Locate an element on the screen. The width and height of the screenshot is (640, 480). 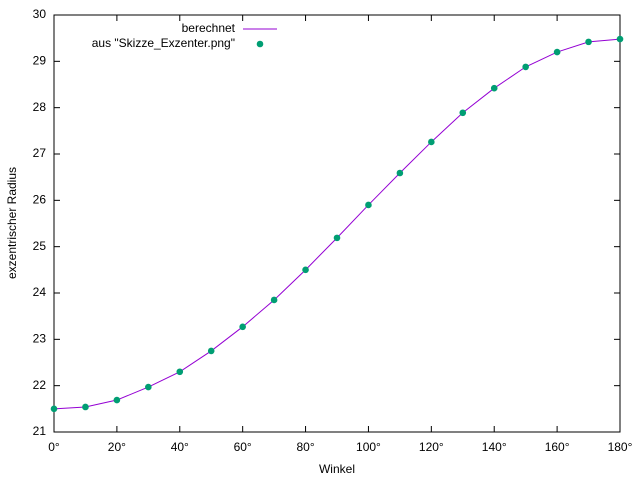
x-tick-label: 140° is located at coordinates (494, 447).